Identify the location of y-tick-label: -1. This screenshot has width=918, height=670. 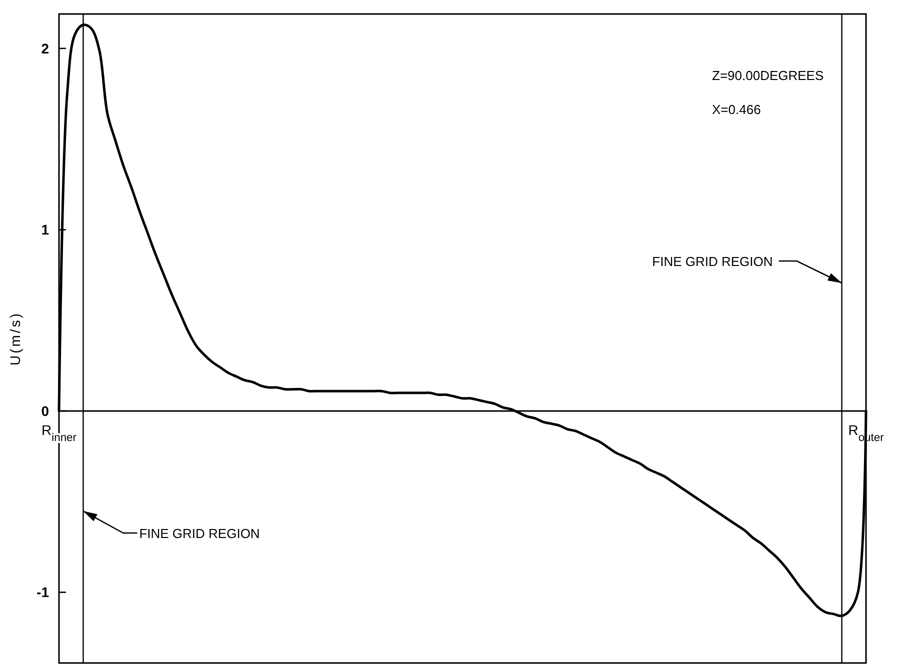
(43, 592).